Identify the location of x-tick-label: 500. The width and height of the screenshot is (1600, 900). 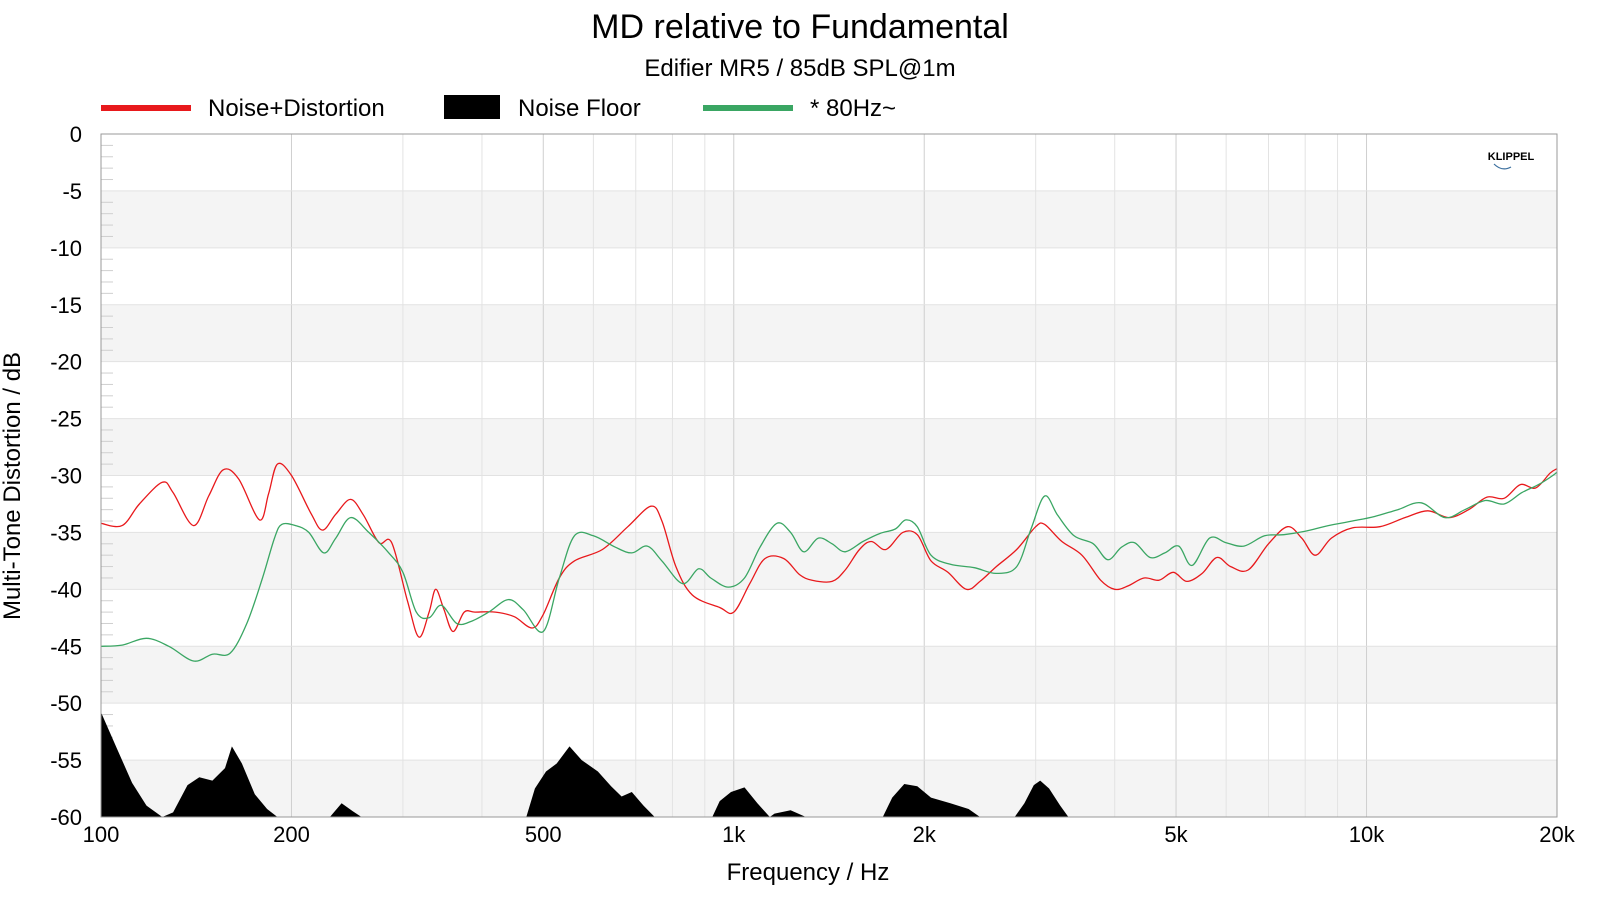
(543, 834).